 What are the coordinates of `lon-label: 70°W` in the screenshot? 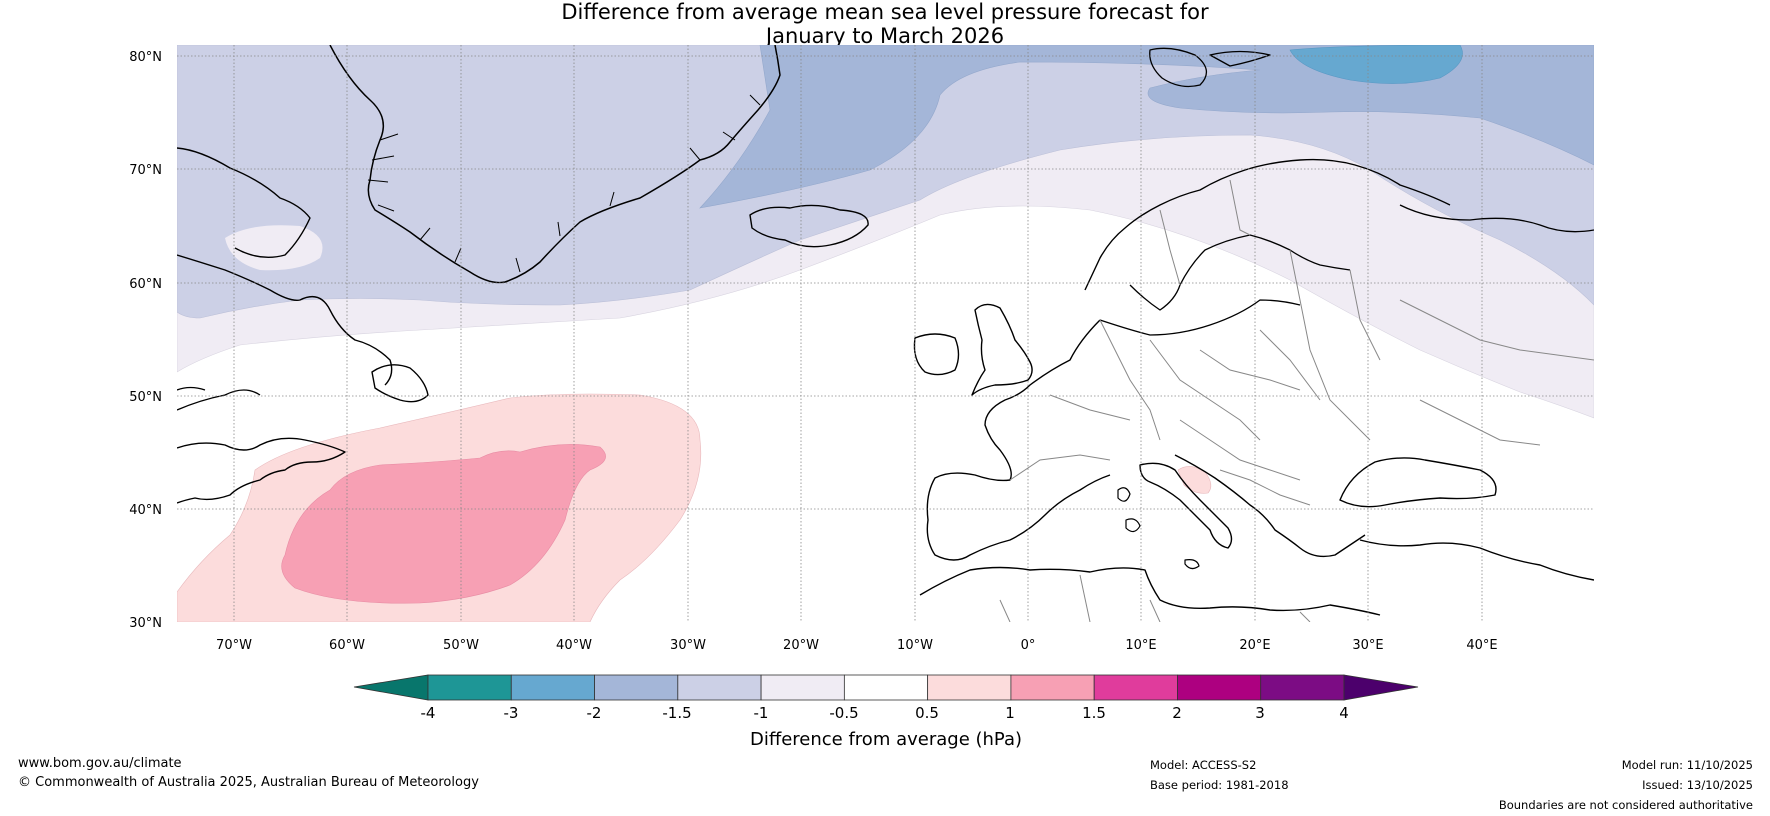 It's located at (234, 645).